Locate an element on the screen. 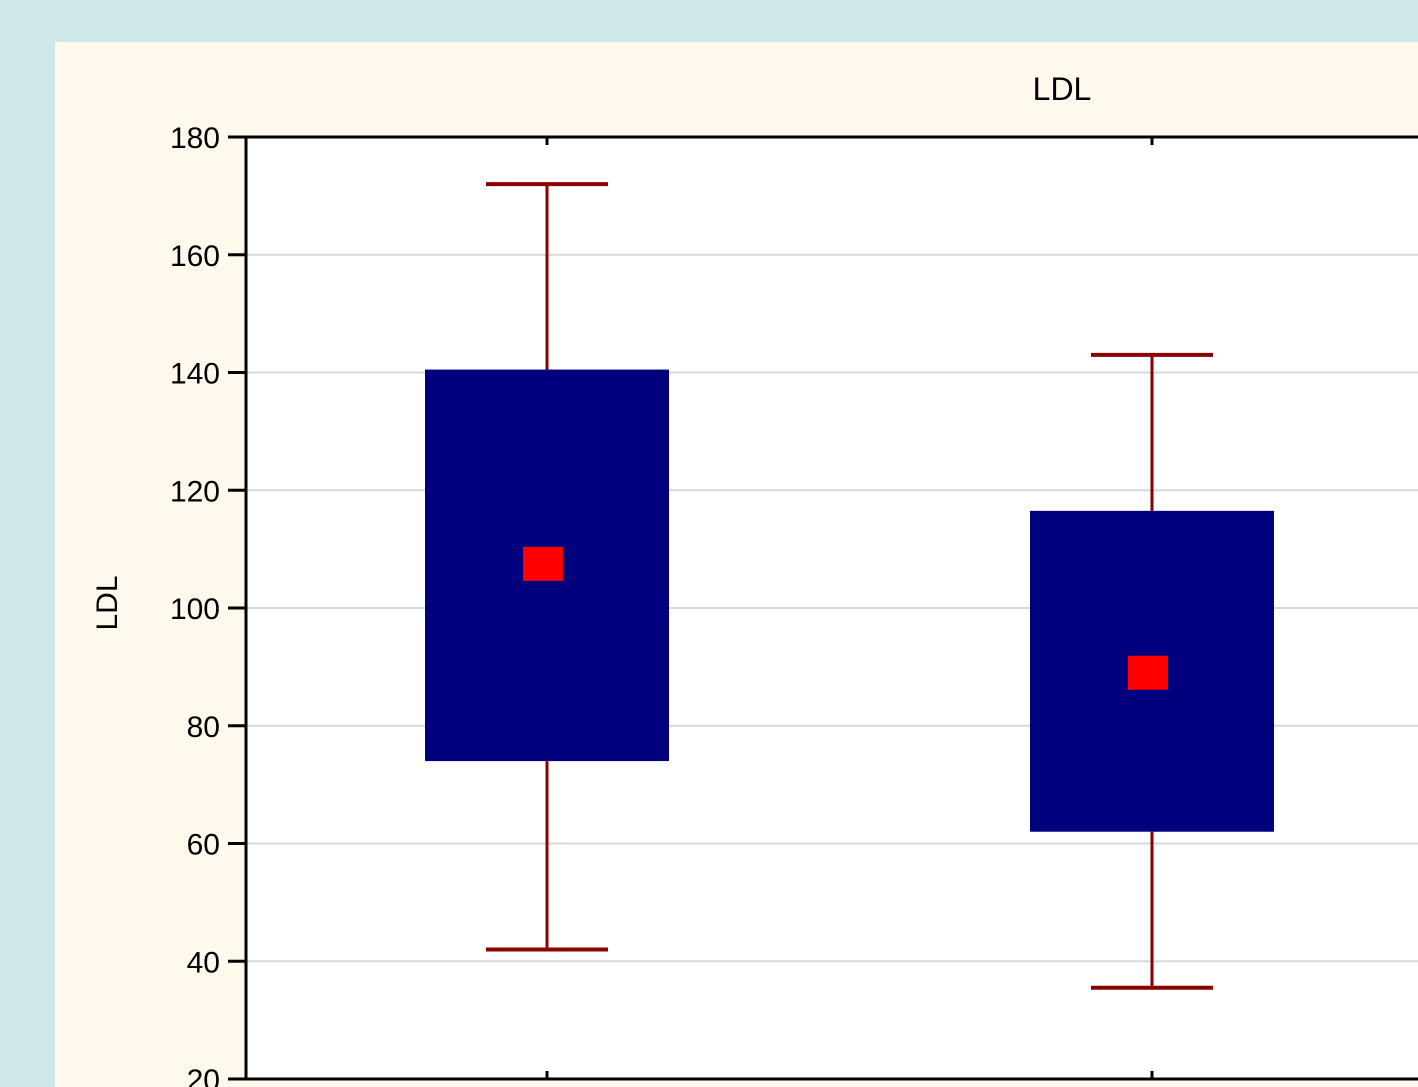  chart-title: LDL is located at coordinates (1062, 89).